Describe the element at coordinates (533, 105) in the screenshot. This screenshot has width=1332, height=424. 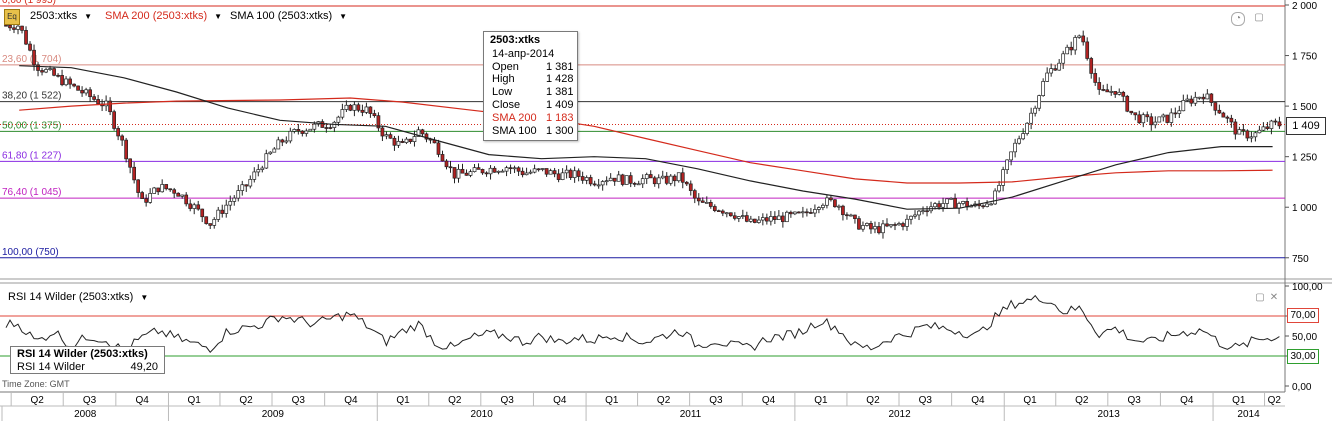
I see `tooltip-row: Close 1 409` at that location.